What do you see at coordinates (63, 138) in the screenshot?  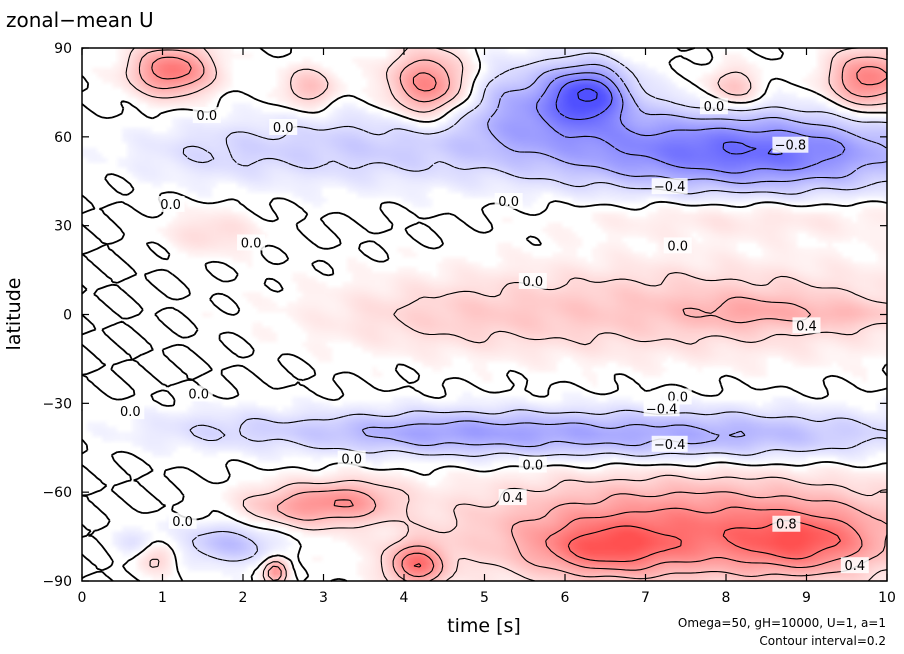 I see `y-tick-label: 60` at bounding box center [63, 138].